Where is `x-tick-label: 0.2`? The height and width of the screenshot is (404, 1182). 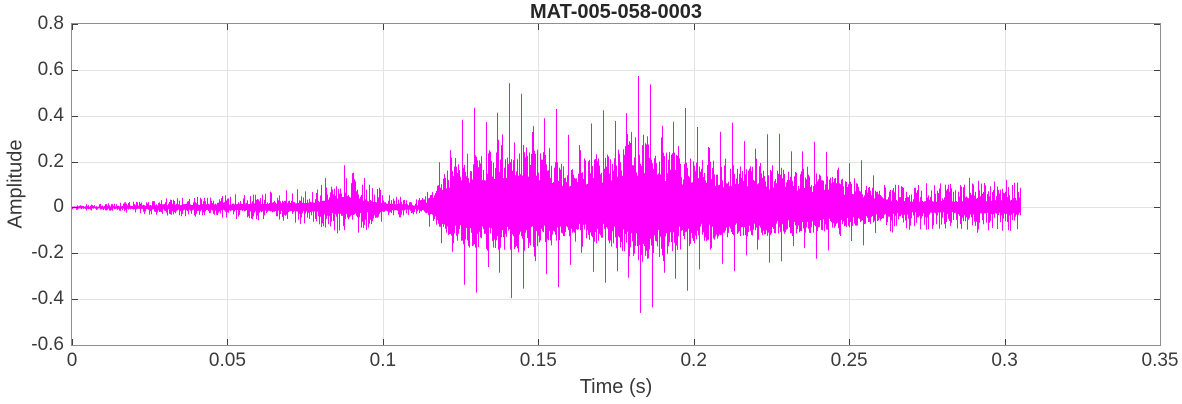 x-tick-label: 0.2 is located at coordinates (693, 360).